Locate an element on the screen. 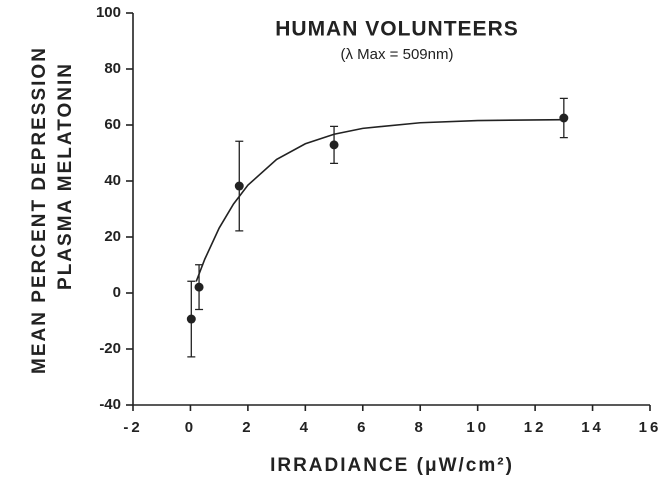  x-tick-label: 16 is located at coordinates (650, 427).